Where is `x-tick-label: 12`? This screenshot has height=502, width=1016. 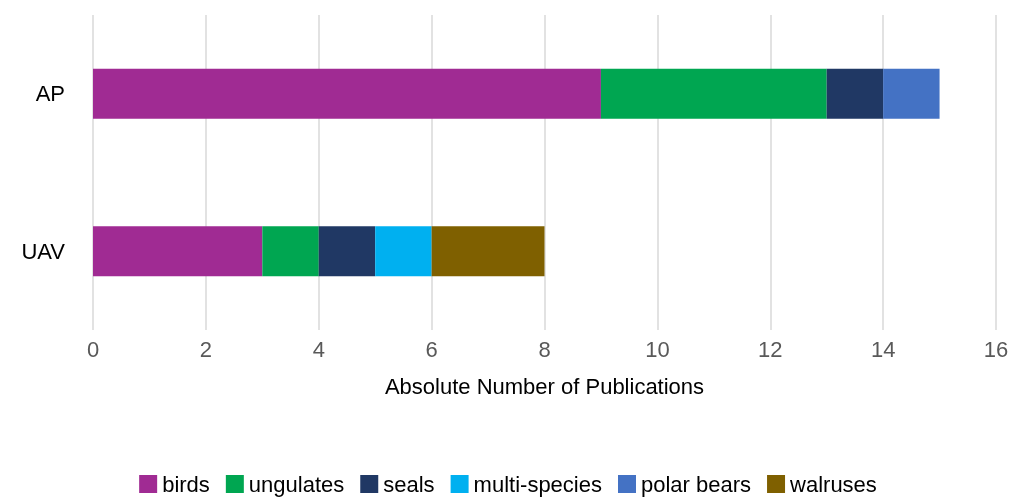
x-tick-label: 12 is located at coordinates (770, 349).